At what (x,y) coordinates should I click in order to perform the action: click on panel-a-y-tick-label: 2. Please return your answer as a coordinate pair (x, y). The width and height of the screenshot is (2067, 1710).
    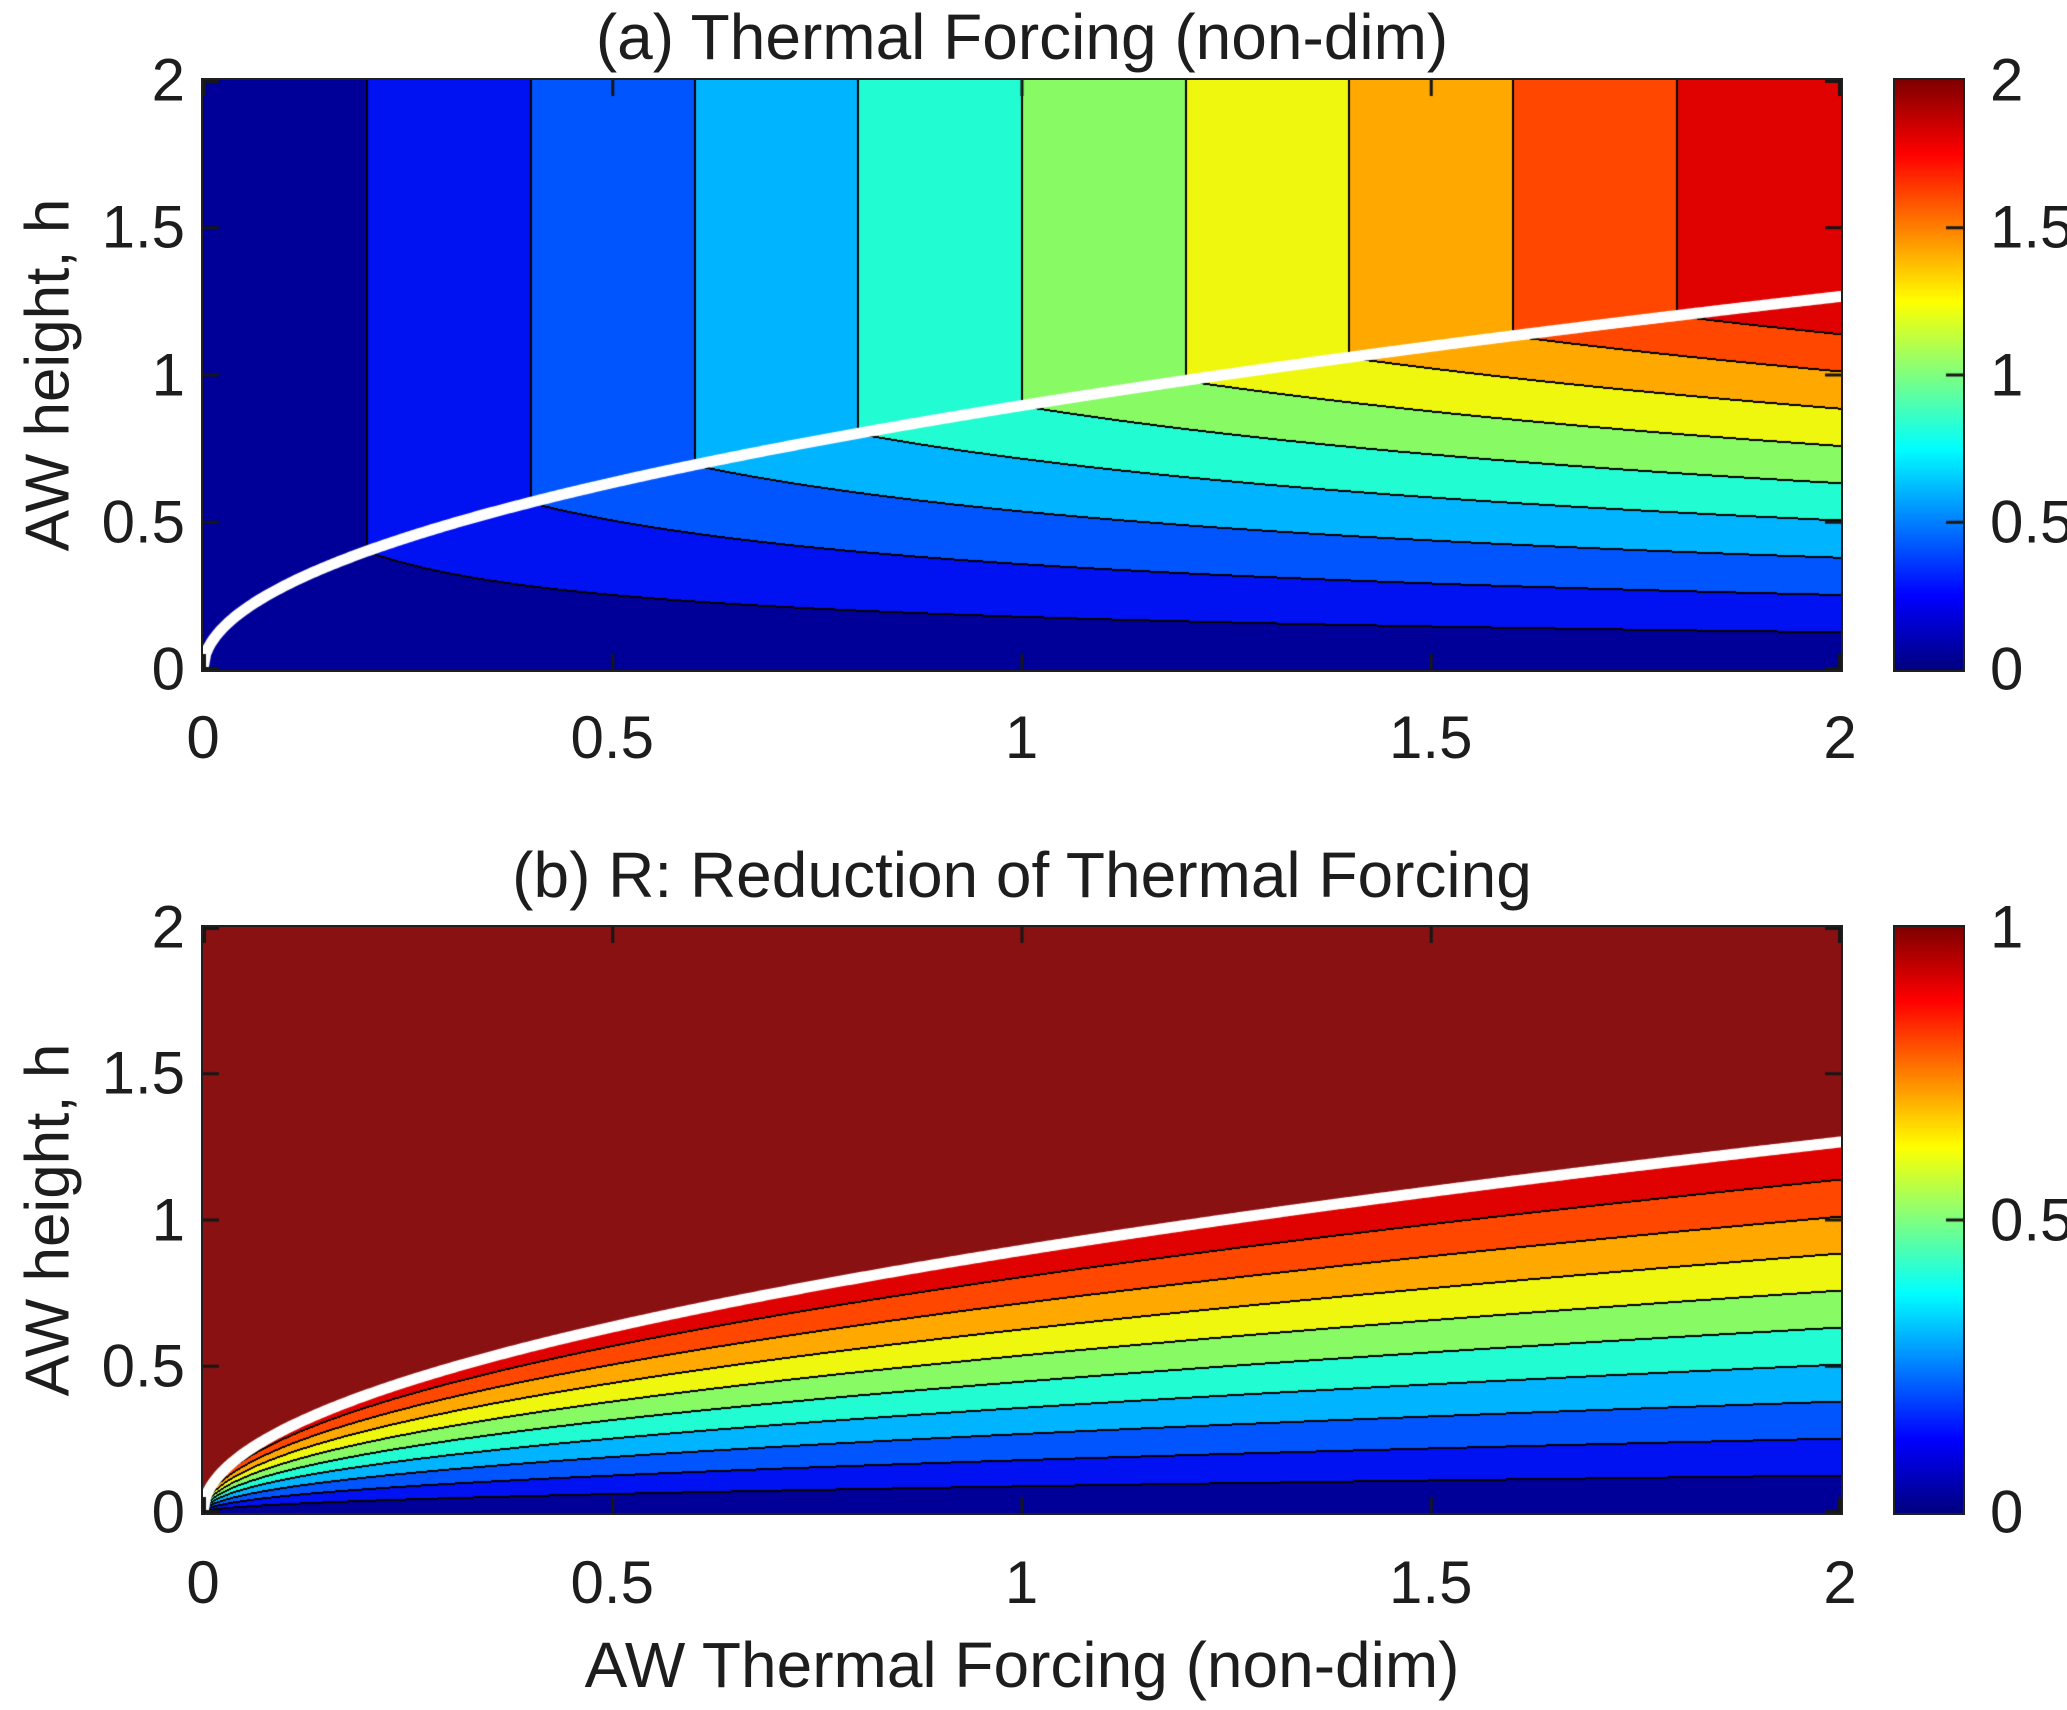
    Looking at the image, I should click on (168, 80).